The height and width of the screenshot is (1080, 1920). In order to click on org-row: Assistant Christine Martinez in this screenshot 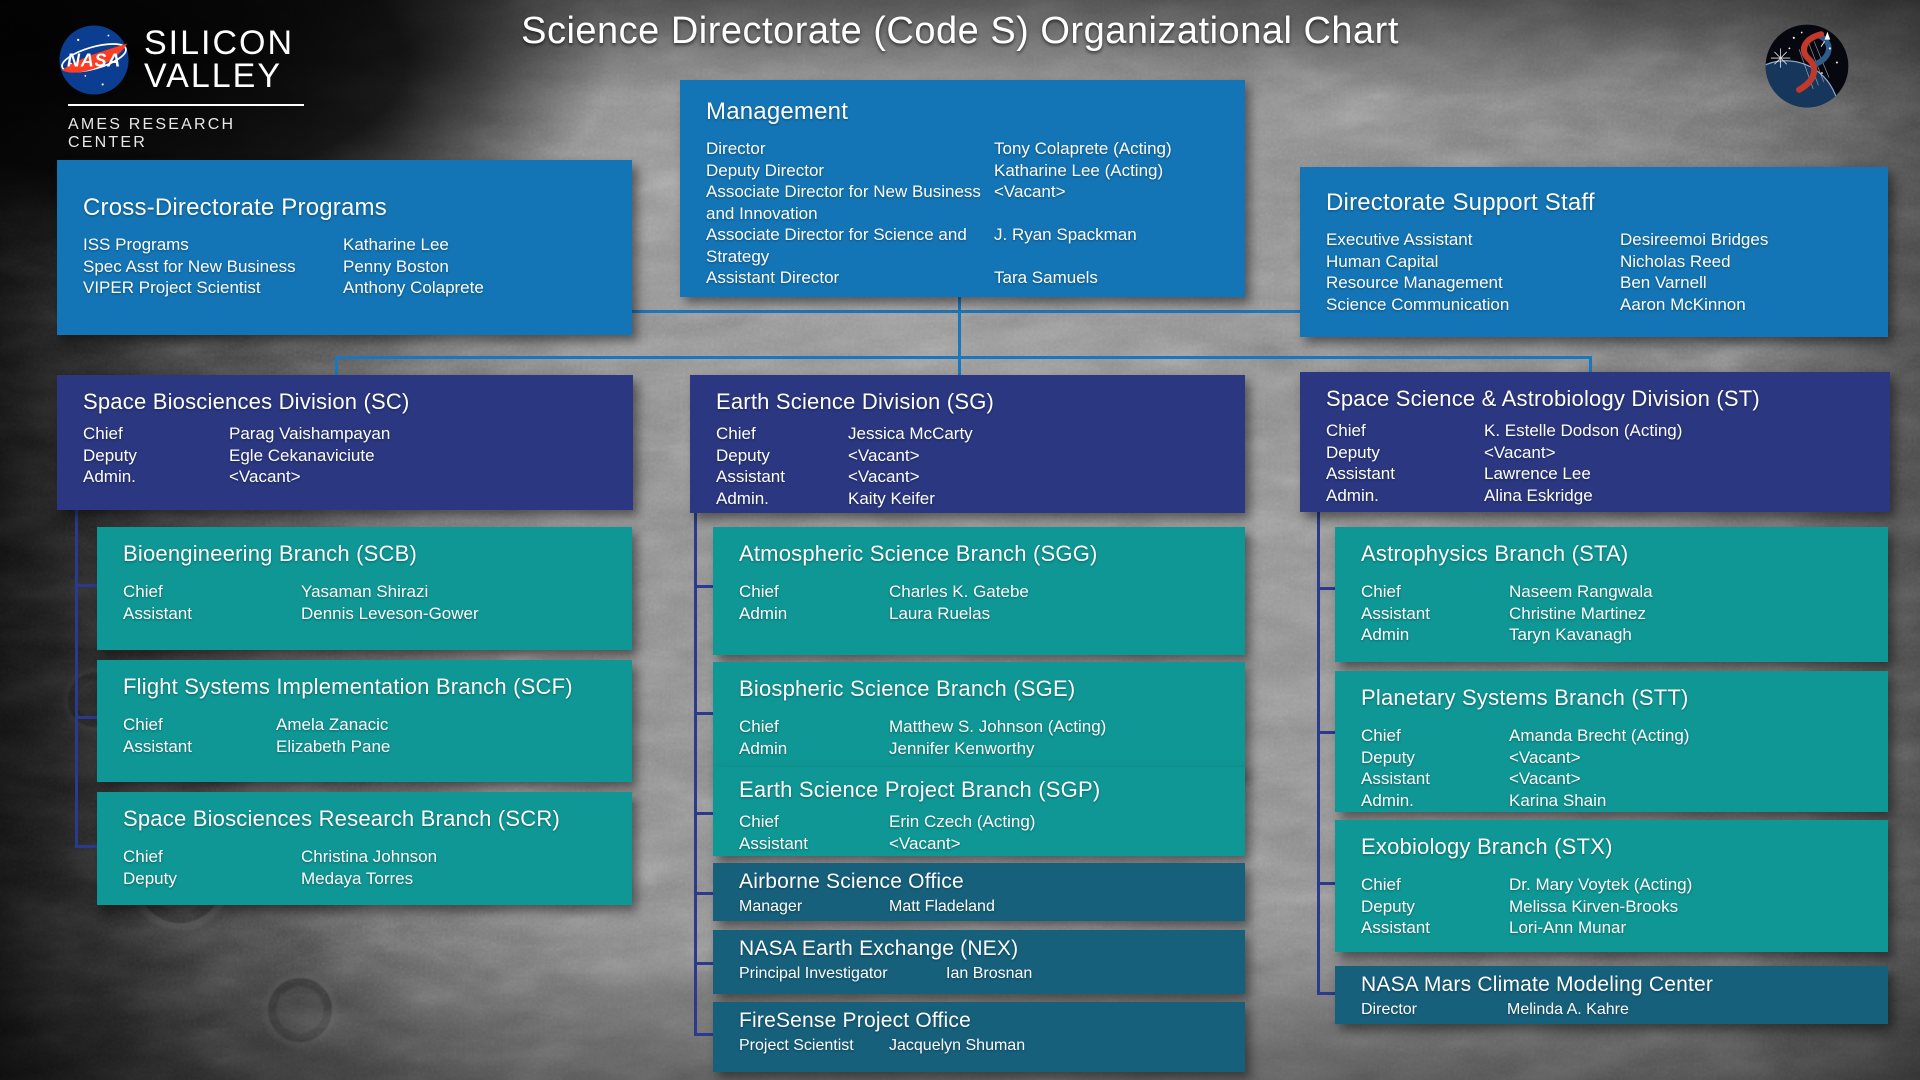, I will do `click(1615, 614)`.